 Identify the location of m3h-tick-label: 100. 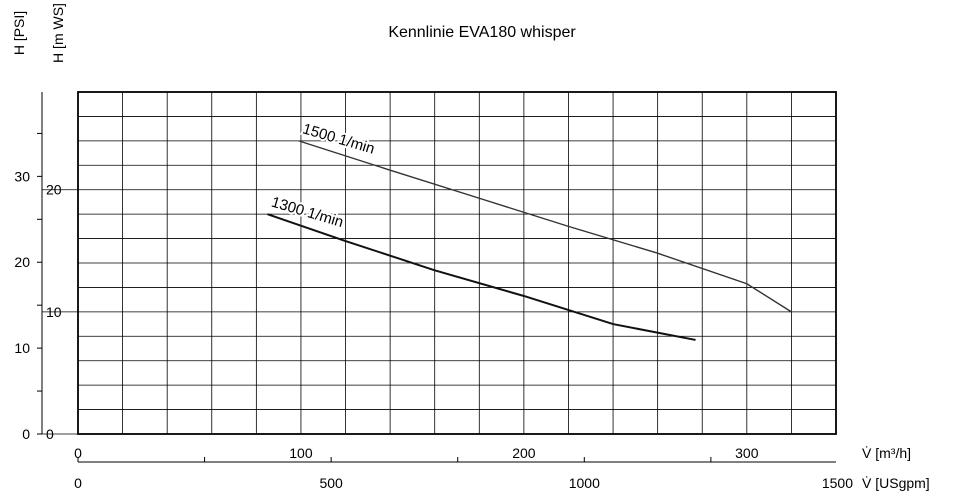
(301, 453).